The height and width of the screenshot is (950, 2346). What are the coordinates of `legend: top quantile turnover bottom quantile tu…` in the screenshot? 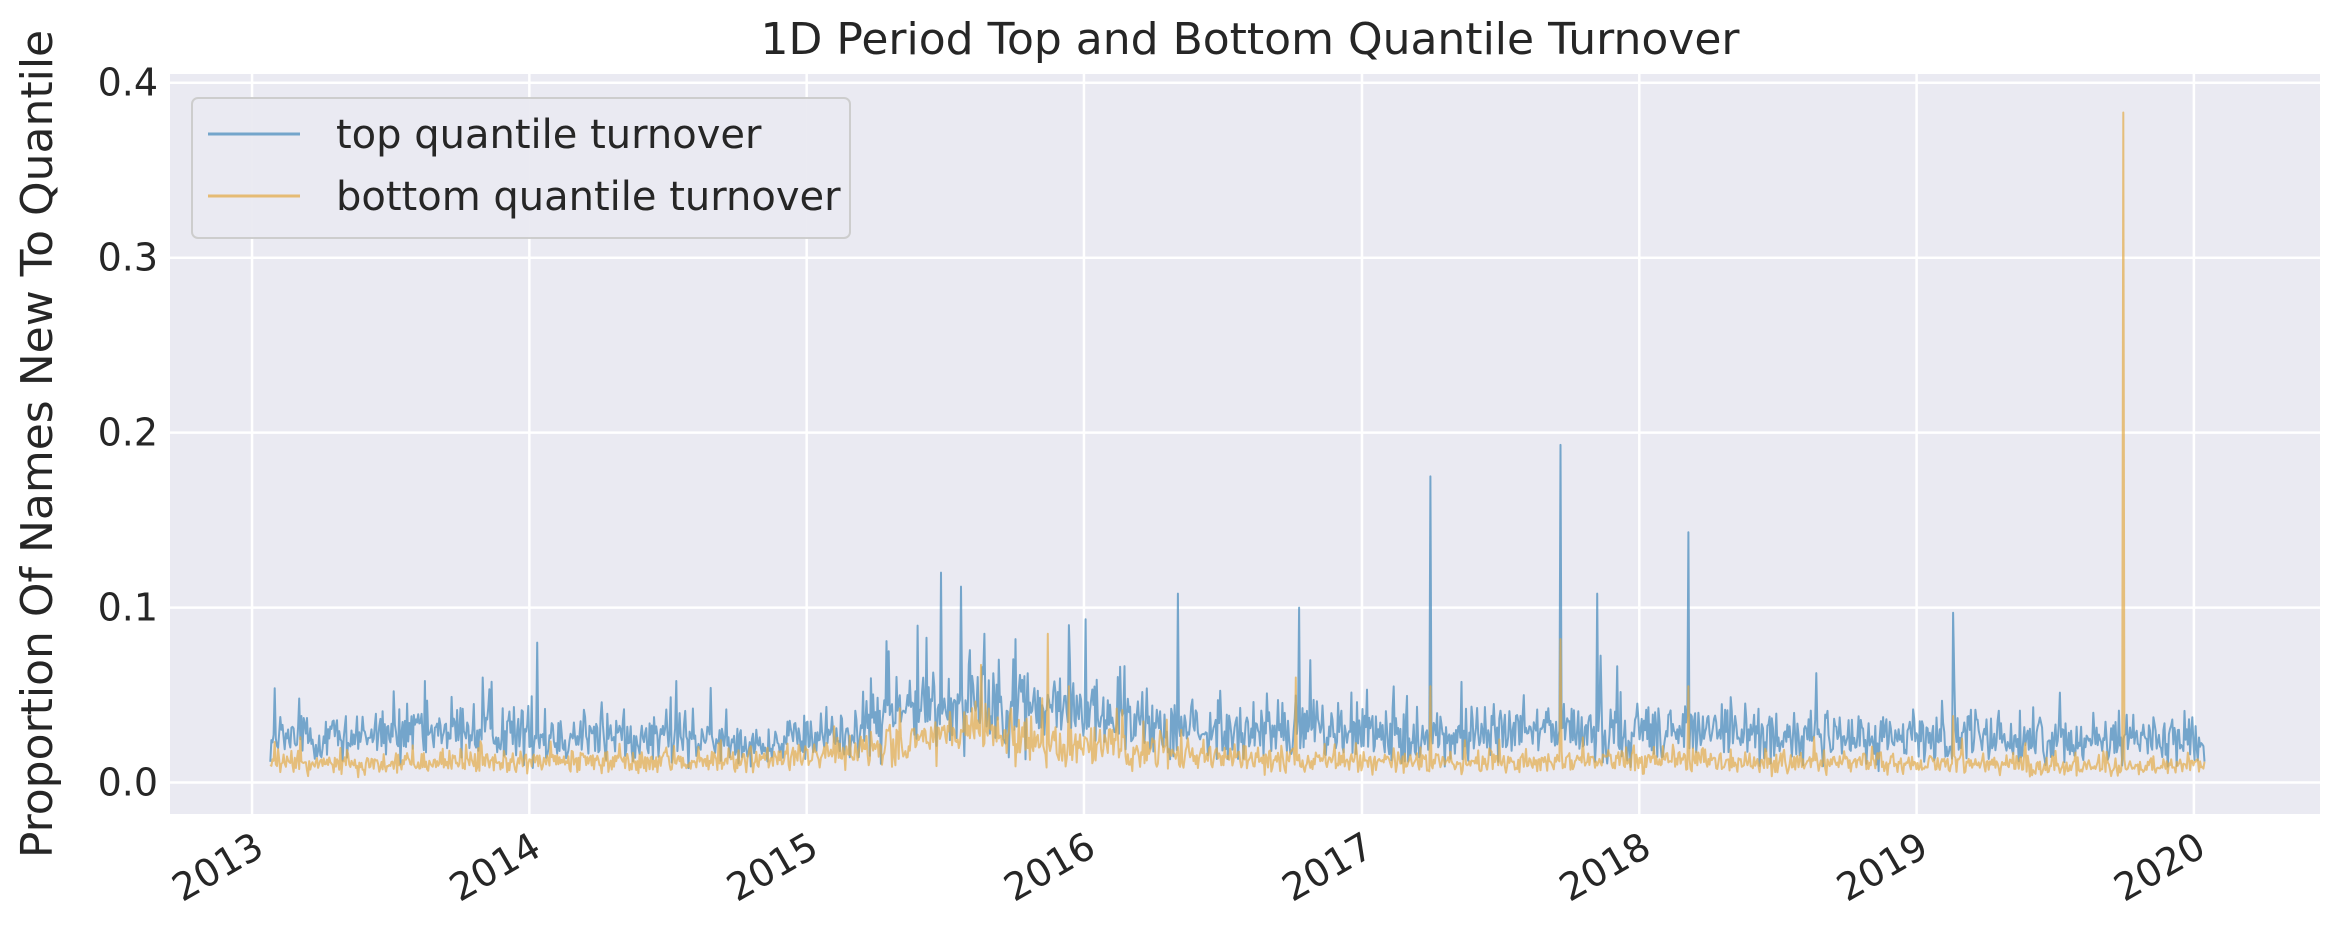 It's located at (521, 168).